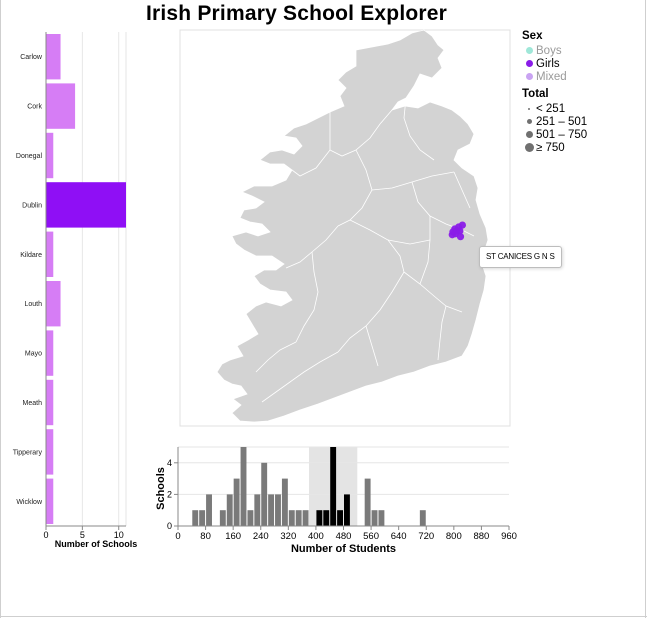  Describe the element at coordinates (96, 544) in the screenshot. I see `county-x-axis-label: Number of Schools` at that location.